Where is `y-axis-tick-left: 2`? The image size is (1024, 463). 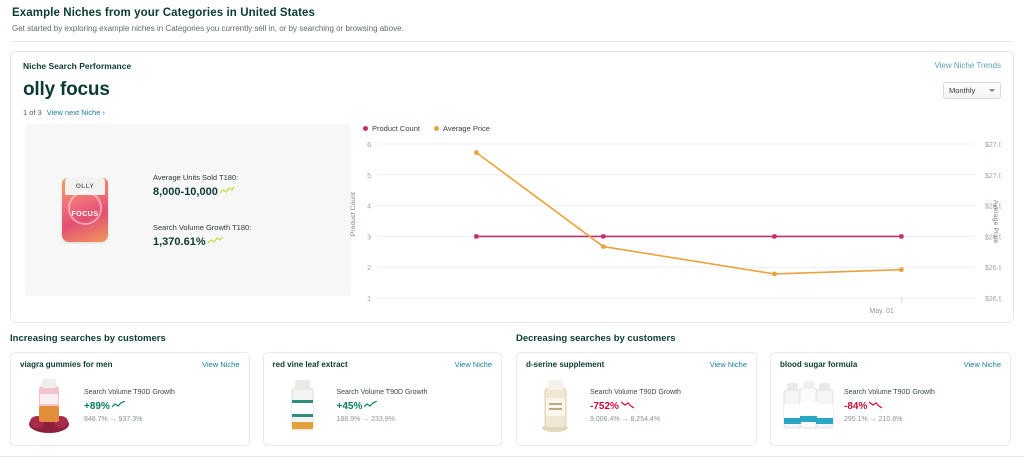 y-axis-tick-left: 2 is located at coordinates (369, 268).